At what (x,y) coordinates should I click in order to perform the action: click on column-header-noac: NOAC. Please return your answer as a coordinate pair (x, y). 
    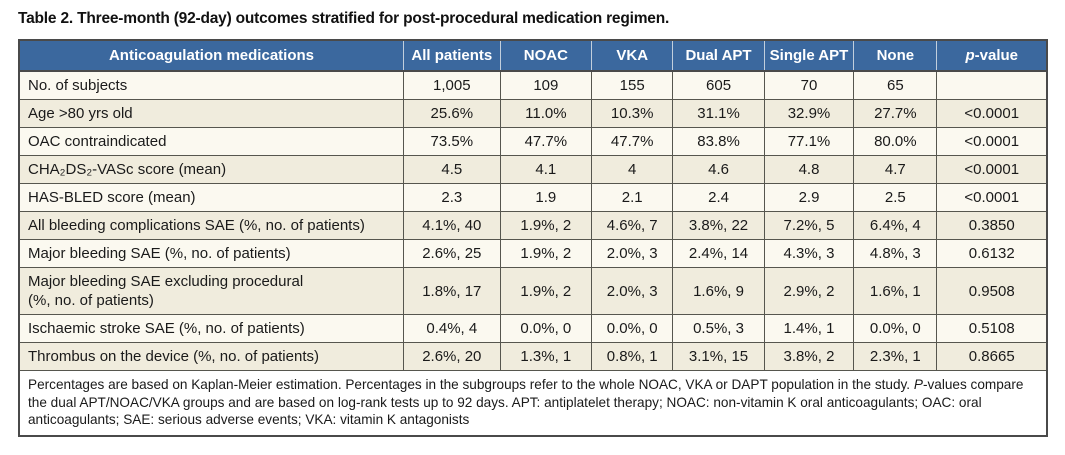
    Looking at the image, I should click on (545, 56).